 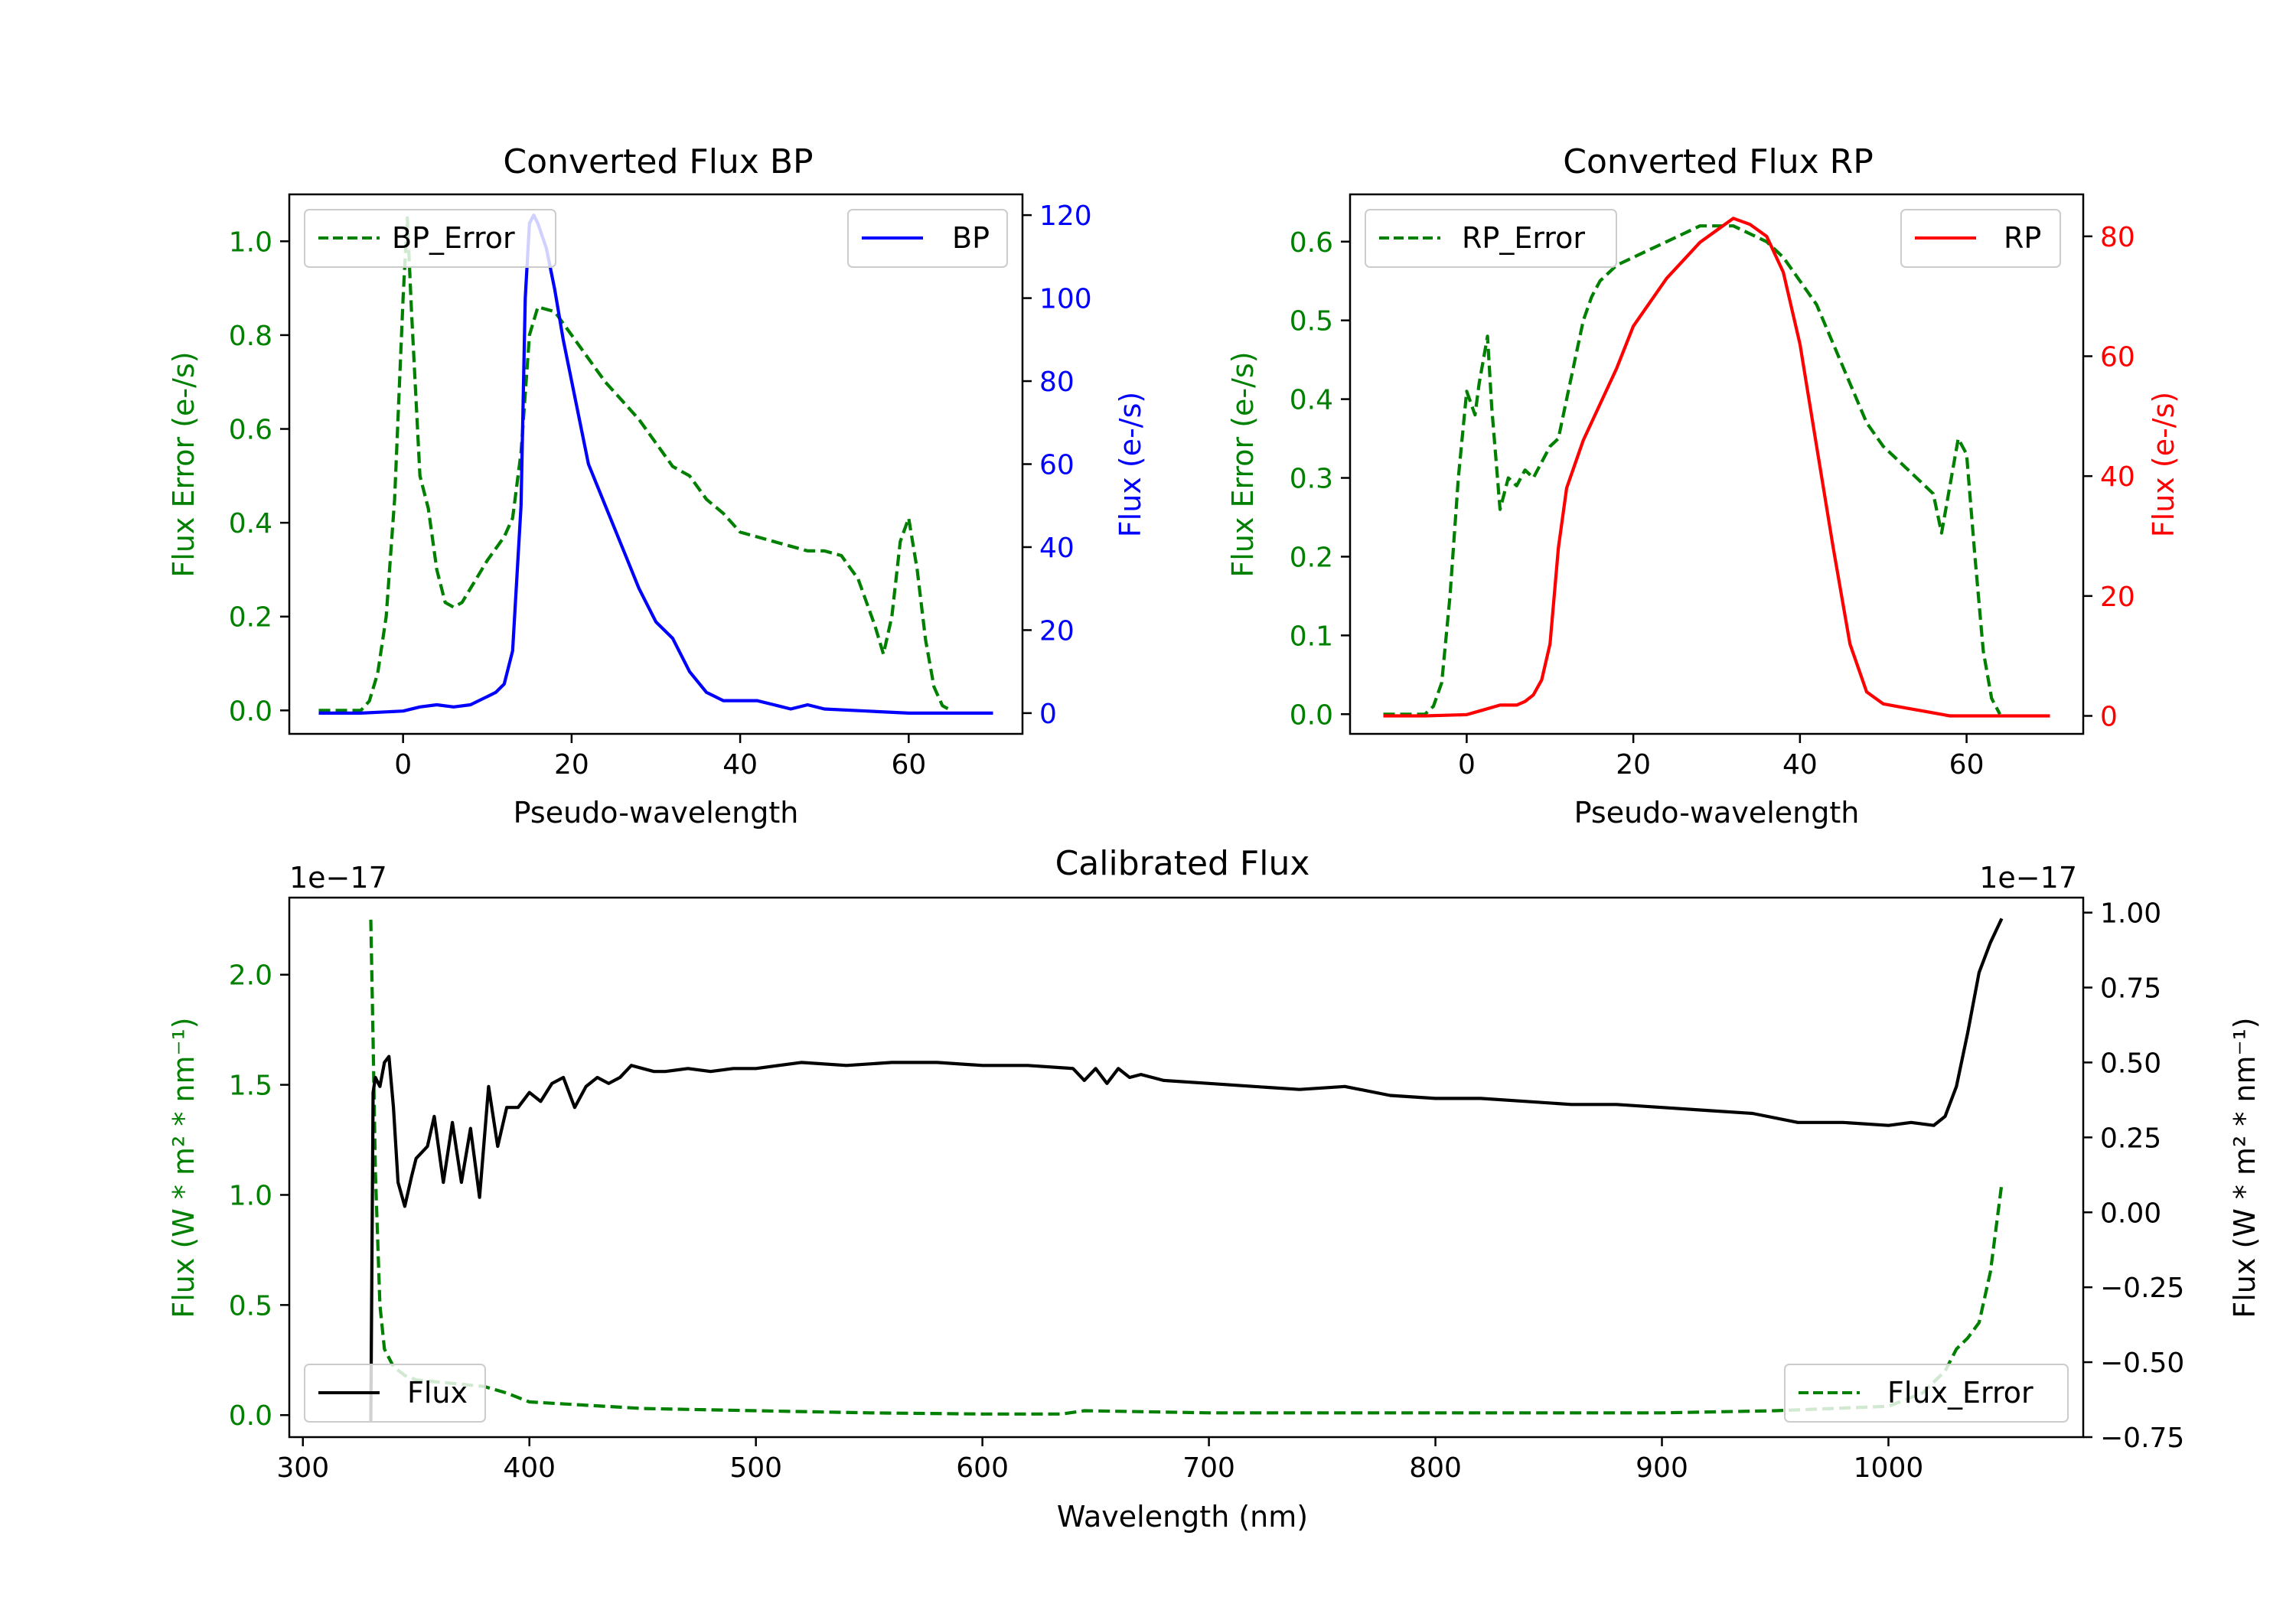 What do you see at coordinates (2130, 1138) in the screenshot?
I see `calibrated-right-y-tick-label: 0.25` at bounding box center [2130, 1138].